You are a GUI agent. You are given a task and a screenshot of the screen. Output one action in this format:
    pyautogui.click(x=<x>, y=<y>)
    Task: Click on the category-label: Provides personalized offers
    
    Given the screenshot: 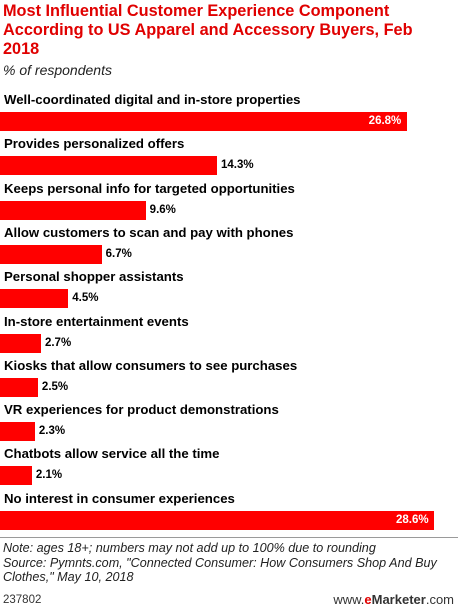 What is the action you would take?
    pyautogui.click(x=94, y=144)
    